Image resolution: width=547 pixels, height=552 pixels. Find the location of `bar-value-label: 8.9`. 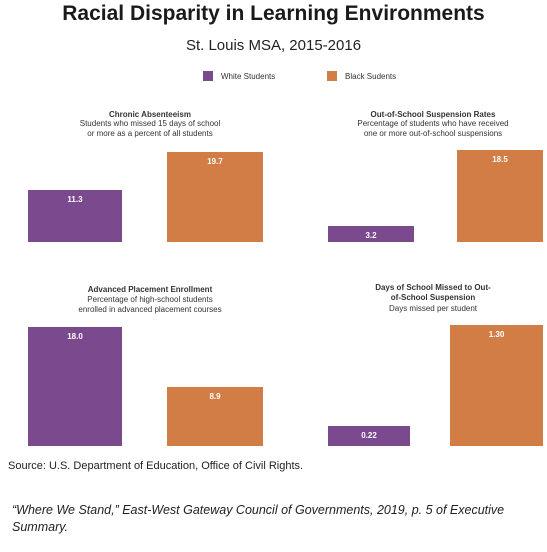

bar-value-label: 8.9 is located at coordinates (215, 396).